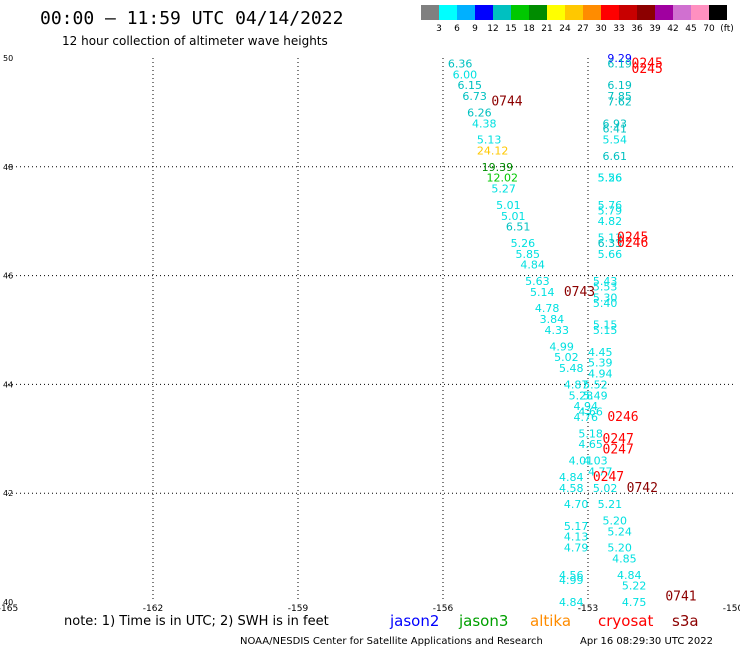 This screenshot has width=740, height=650. Describe the element at coordinates (610, 243) in the screenshot. I see `data-label: 6.33` at that location.